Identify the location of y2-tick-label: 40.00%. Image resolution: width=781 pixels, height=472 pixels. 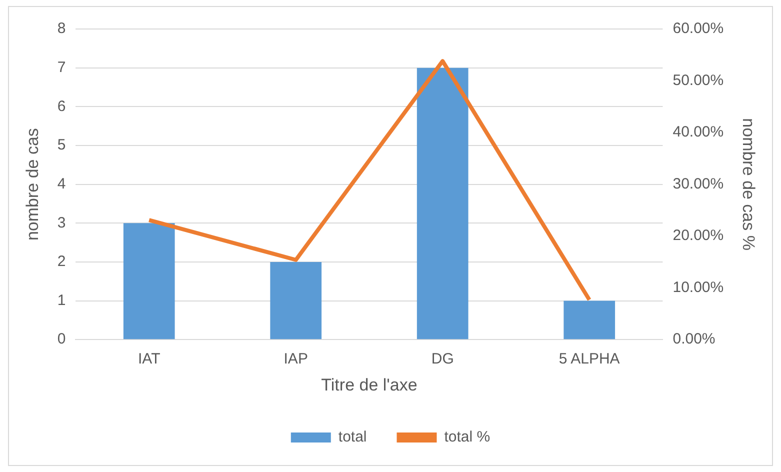
(698, 132).